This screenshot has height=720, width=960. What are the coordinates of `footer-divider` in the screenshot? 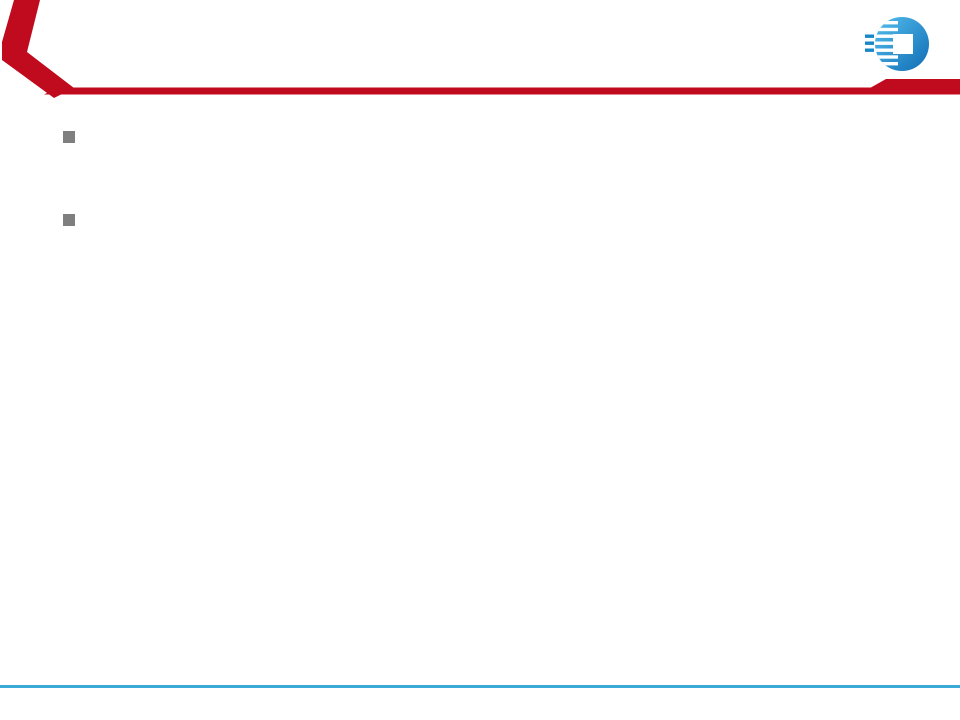 It's located at (480, 686).